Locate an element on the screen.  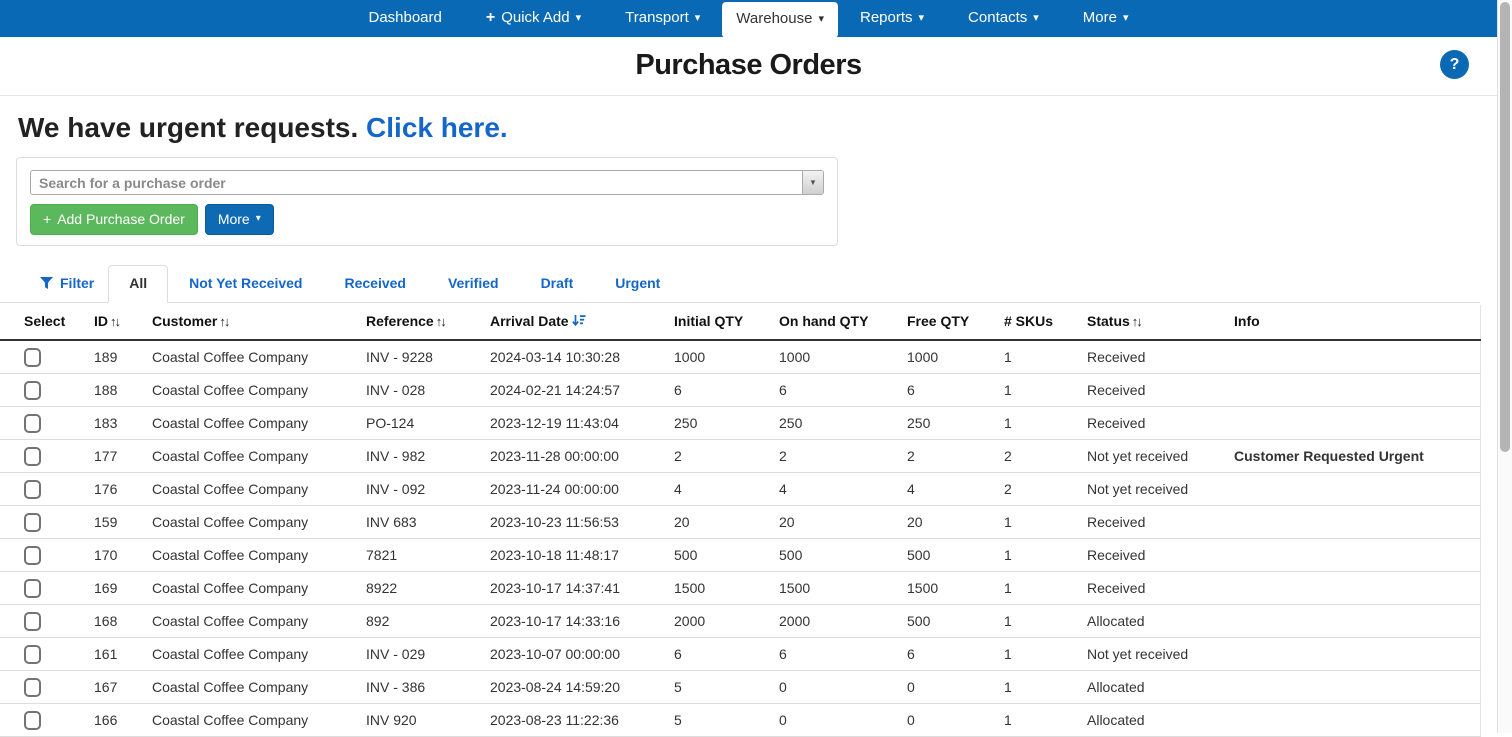
cell-free-qty: 4 is located at coordinates (938, 489).